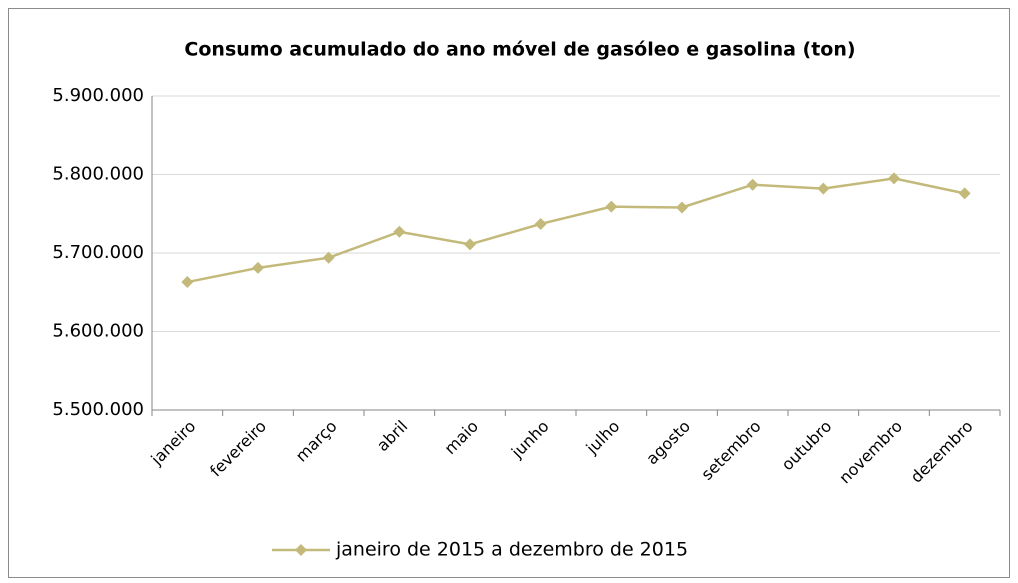 This screenshot has height=583, width=1018. Describe the element at coordinates (98, 252) in the screenshot. I see `y-tick-label: 5.700.000` at that location.